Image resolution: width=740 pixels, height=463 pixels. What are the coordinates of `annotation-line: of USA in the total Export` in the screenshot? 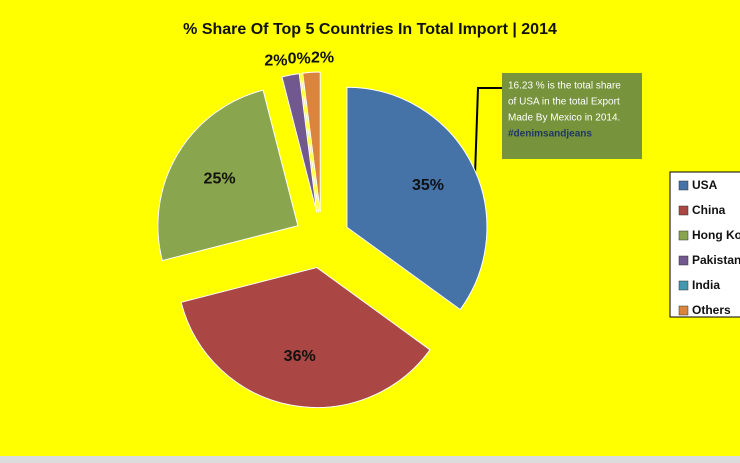 It's located at (564, 102).